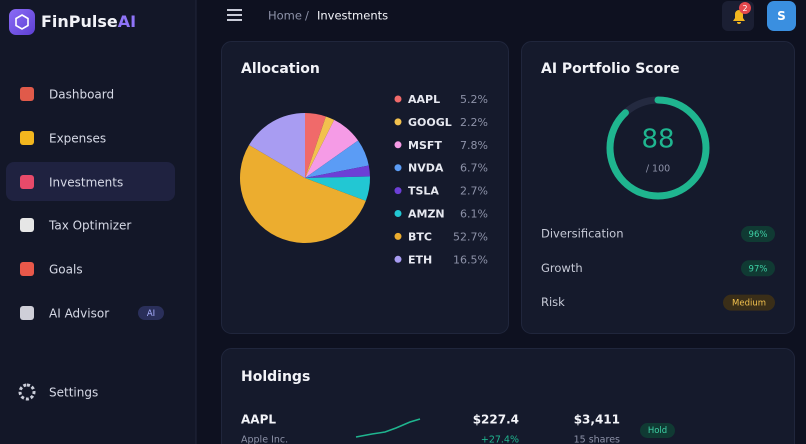  I want to click on pie-chart, so click(305, 178).